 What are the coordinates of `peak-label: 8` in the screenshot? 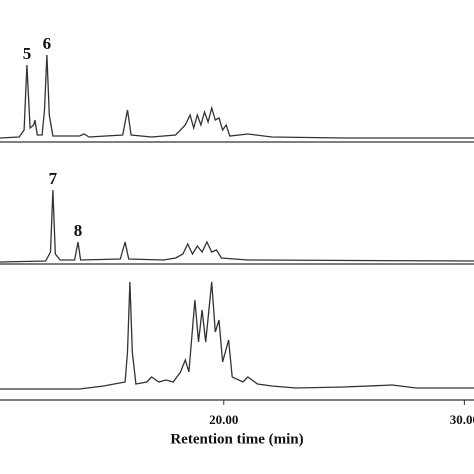 It's located at (78, 230).